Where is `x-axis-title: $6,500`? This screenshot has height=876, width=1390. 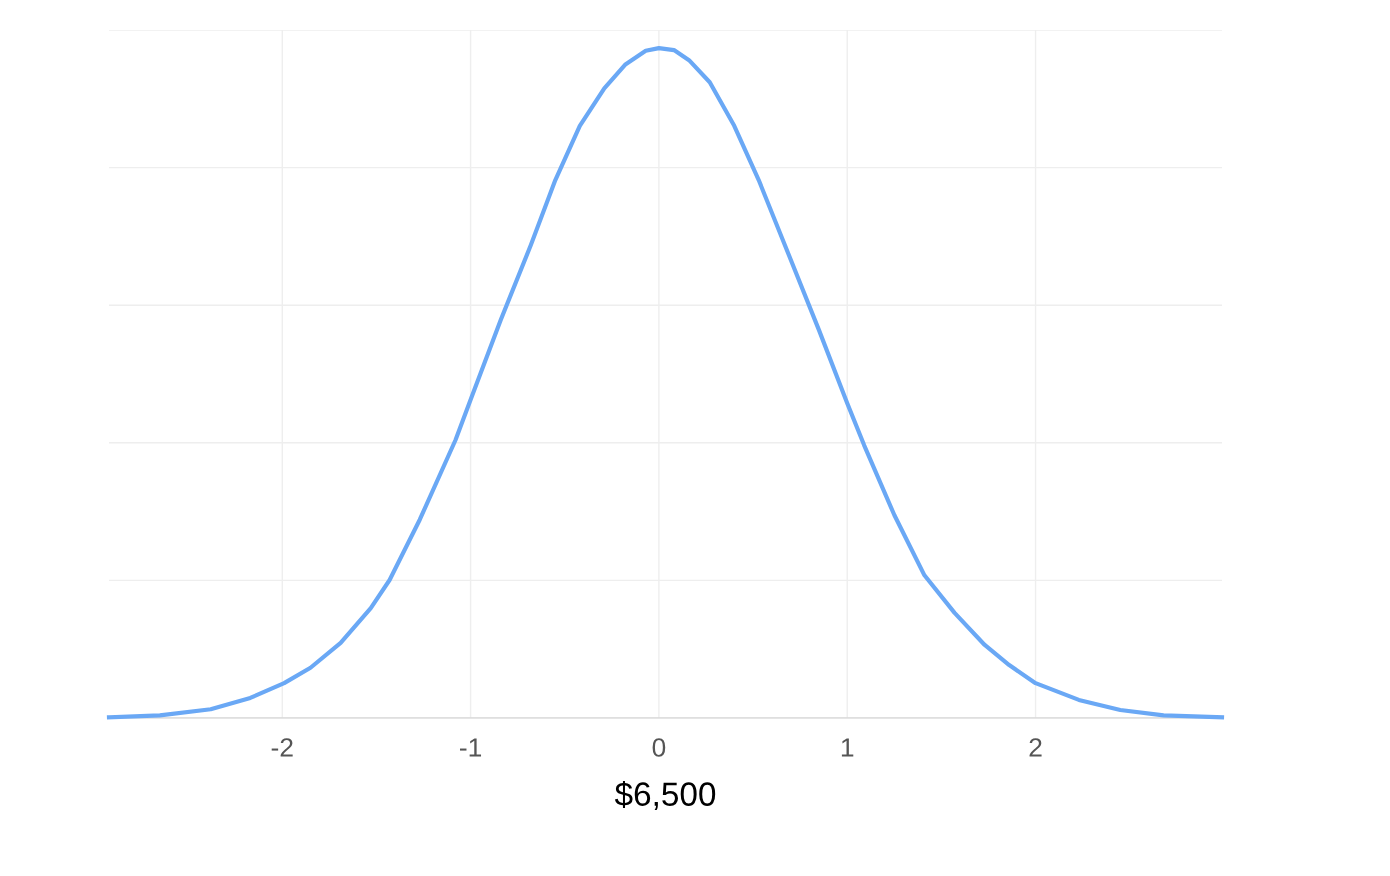 x-axis-title: $6,500 is located at coordinates (665, 795).